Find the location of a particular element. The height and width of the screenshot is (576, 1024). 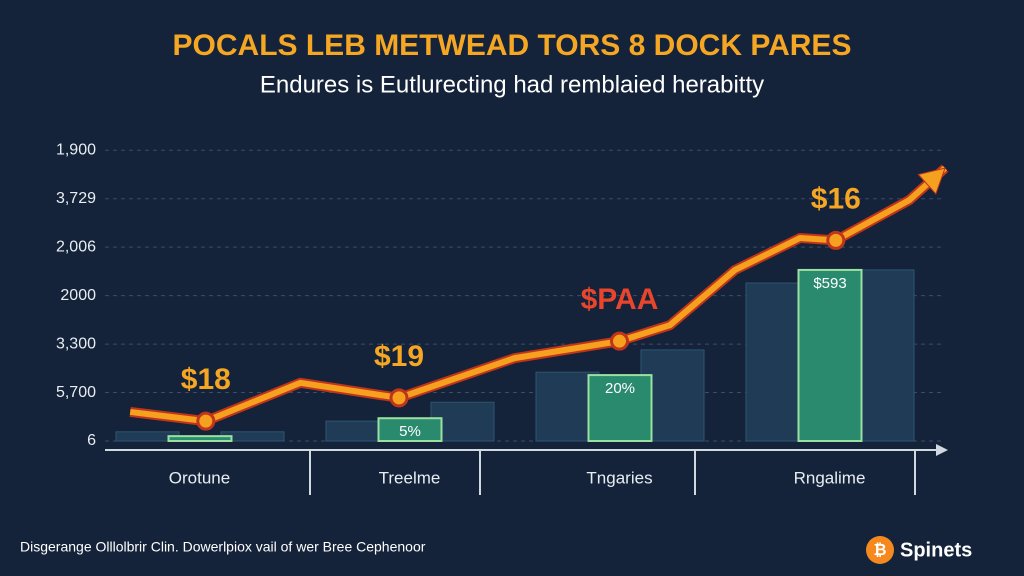

bar-label: 20% is located at coordinates (620, 388).